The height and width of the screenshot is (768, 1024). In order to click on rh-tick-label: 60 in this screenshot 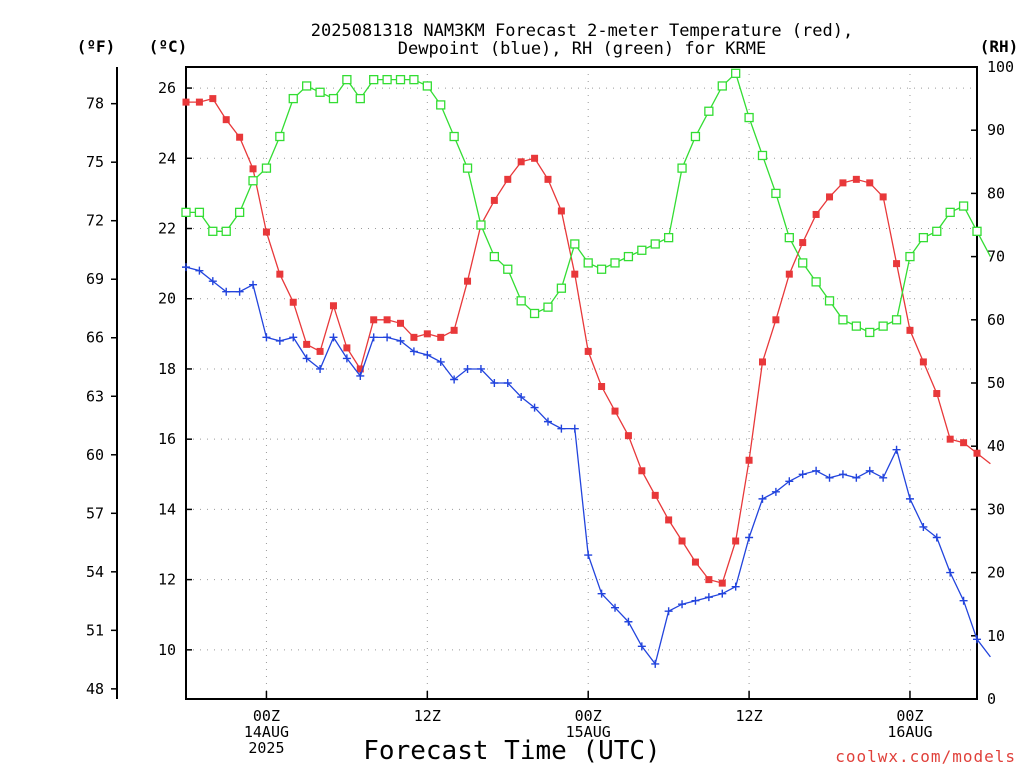, I will do `click(996, 320)`.